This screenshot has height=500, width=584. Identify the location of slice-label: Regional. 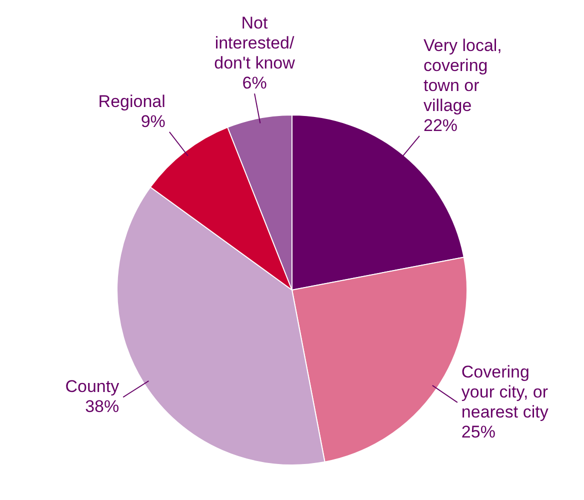
(132, 101).